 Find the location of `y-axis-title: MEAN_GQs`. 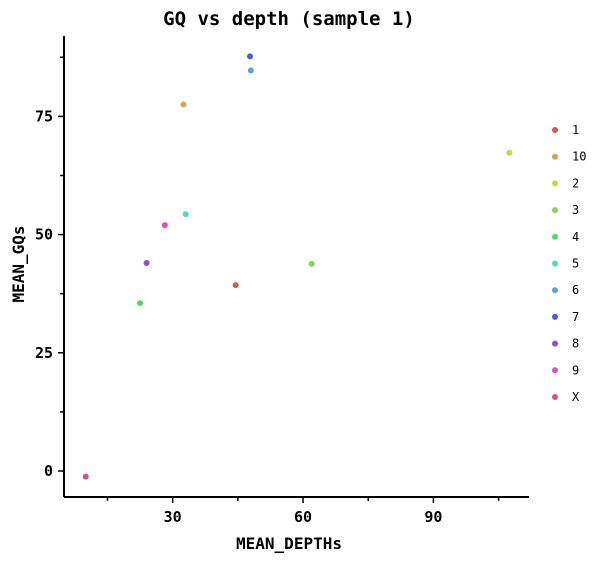

y-axis-title: MEAN_GQs is located at coordinates (18, 263).